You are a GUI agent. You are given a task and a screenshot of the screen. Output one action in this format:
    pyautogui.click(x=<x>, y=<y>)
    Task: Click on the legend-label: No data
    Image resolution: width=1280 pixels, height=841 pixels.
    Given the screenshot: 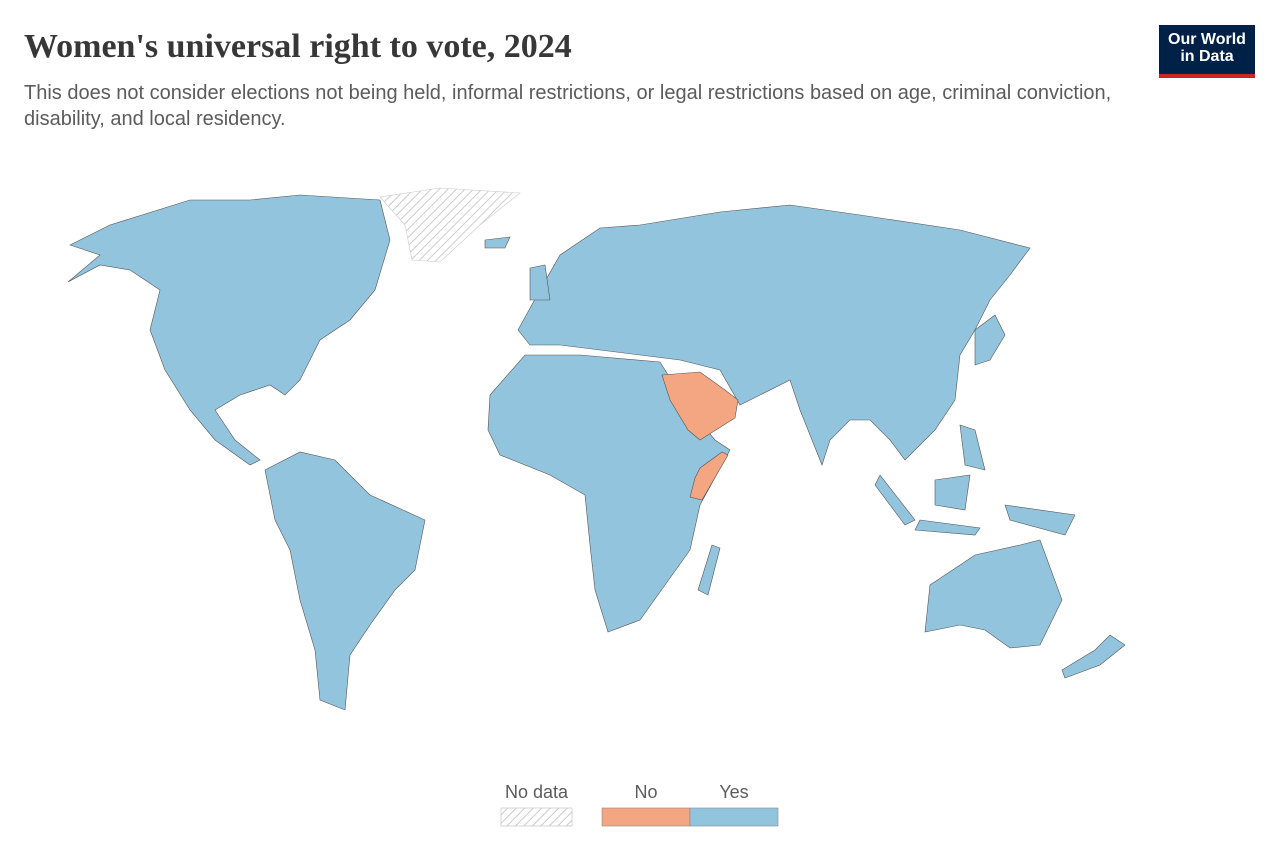 What is the action you would take?
    pyautogui.click(x=537, y=792)
    